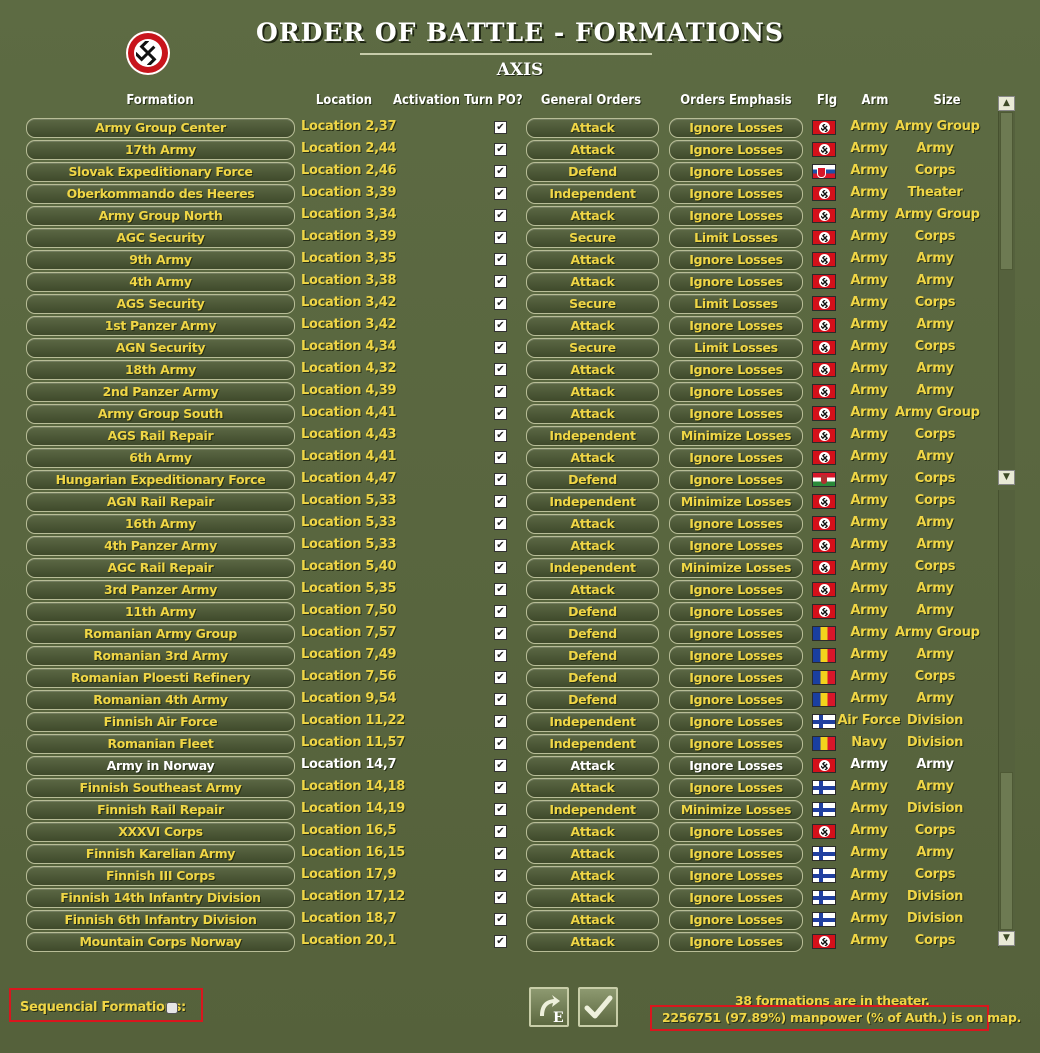 The width and height of the screenshot is (1040, 1053). Describe the element at coordinates (160, 634) in the screenshot. I see `formation-name-button: Romanian Army Group` at that location.